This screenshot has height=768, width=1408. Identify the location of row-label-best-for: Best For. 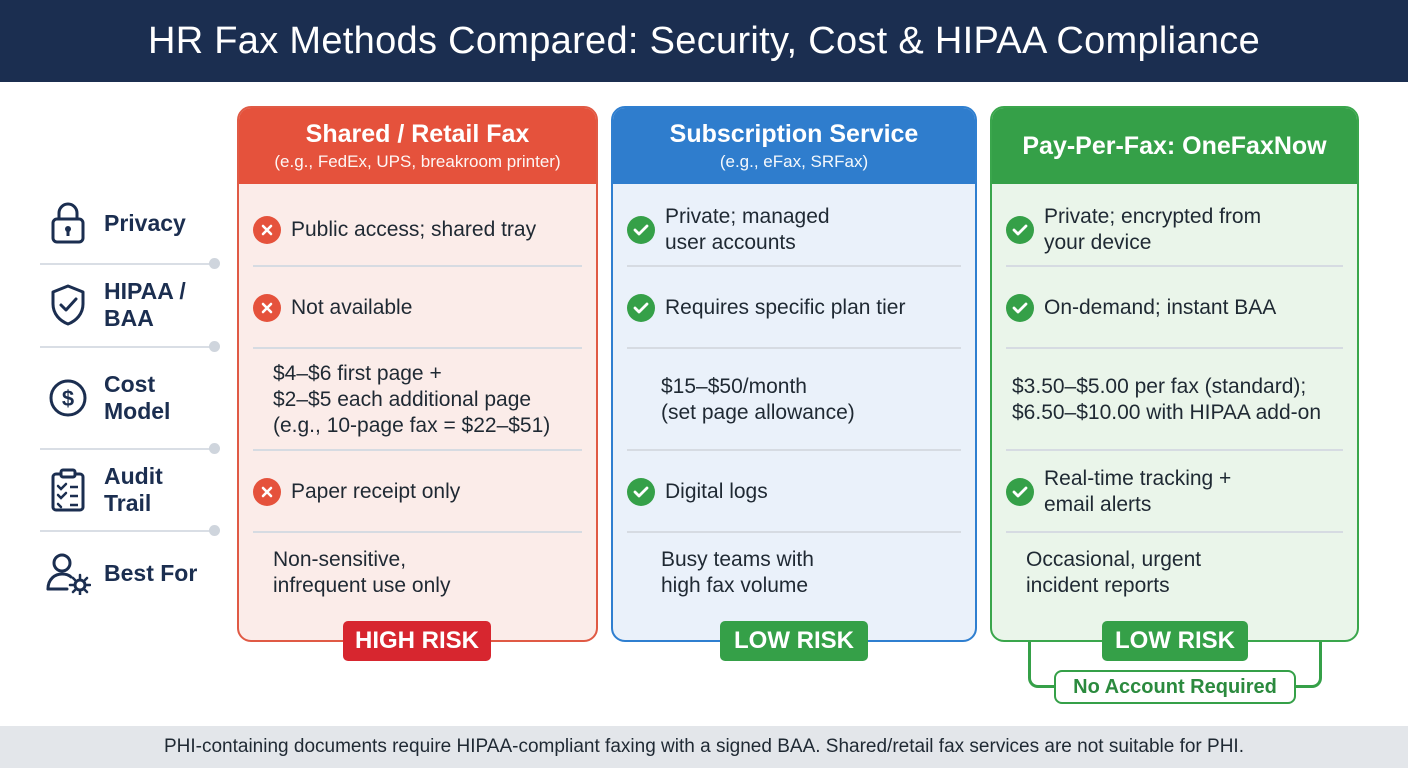
(130, 573).